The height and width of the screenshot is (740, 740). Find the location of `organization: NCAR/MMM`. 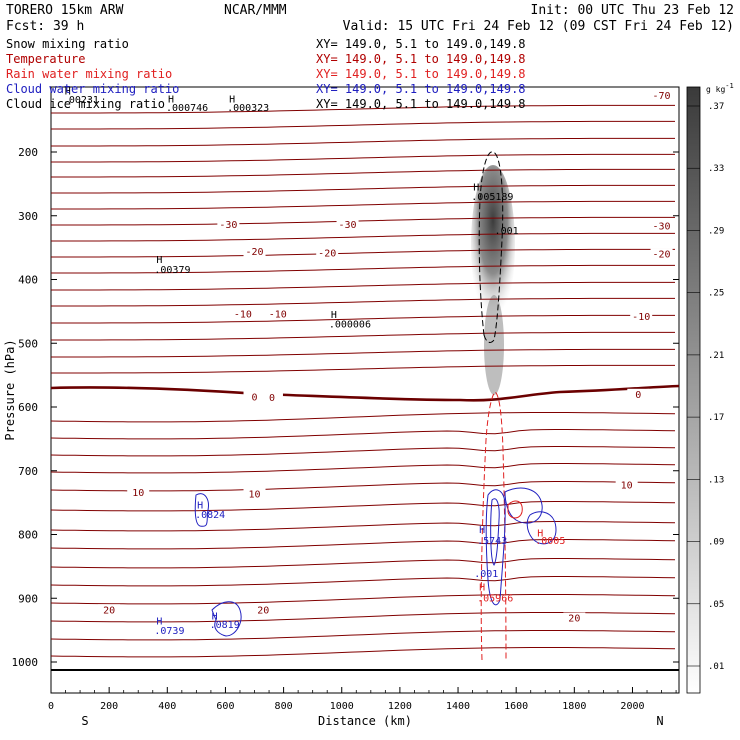

organization: NCAR/MMM is located at coordinates (255, 10).